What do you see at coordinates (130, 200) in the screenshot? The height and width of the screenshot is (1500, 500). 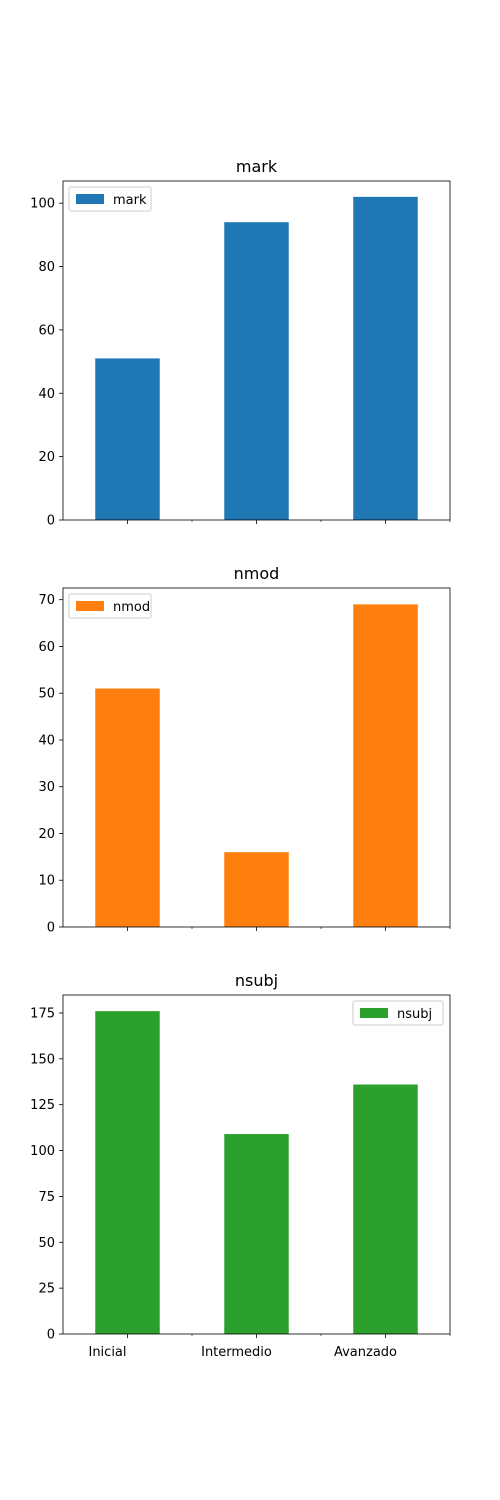 I see `legend-label: mark` at bounding box center [130, 200].